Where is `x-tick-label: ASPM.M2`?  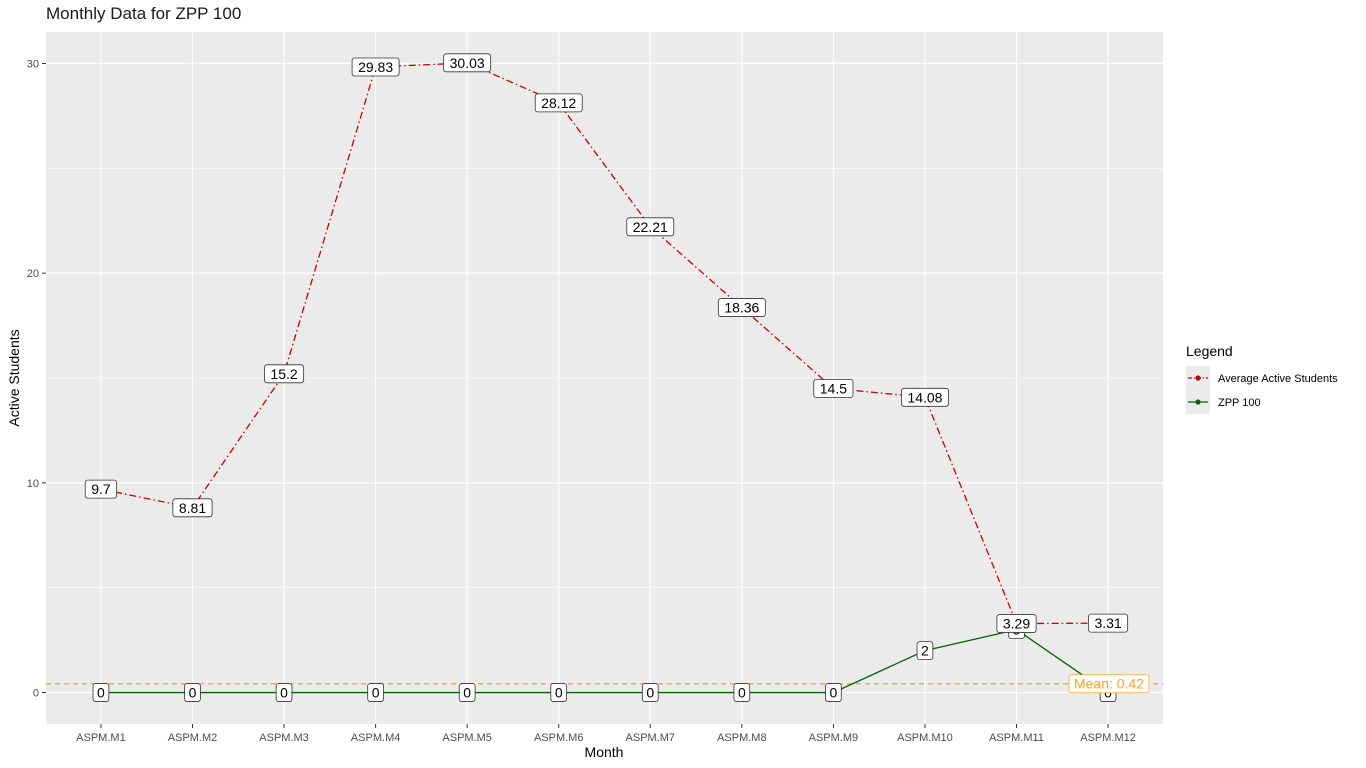
x-tick-label: ASPM.M2 is located at coordinates (193, 738).